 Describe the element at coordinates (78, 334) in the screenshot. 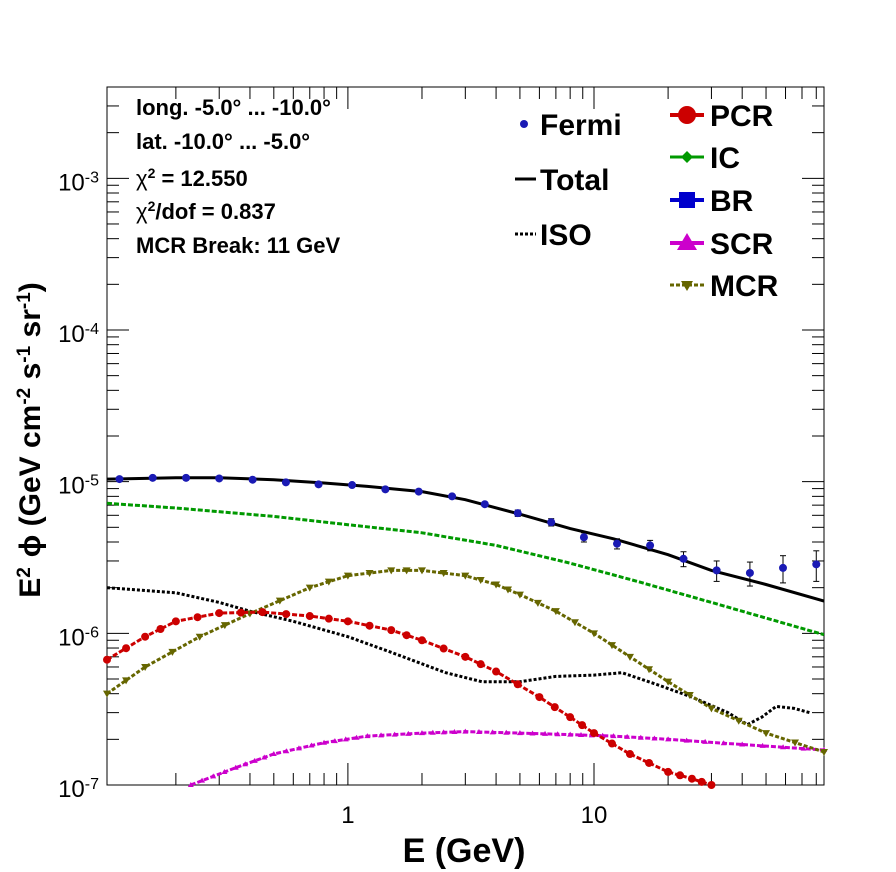

I see `y-tick-label: 10⁻⁴` at that location.